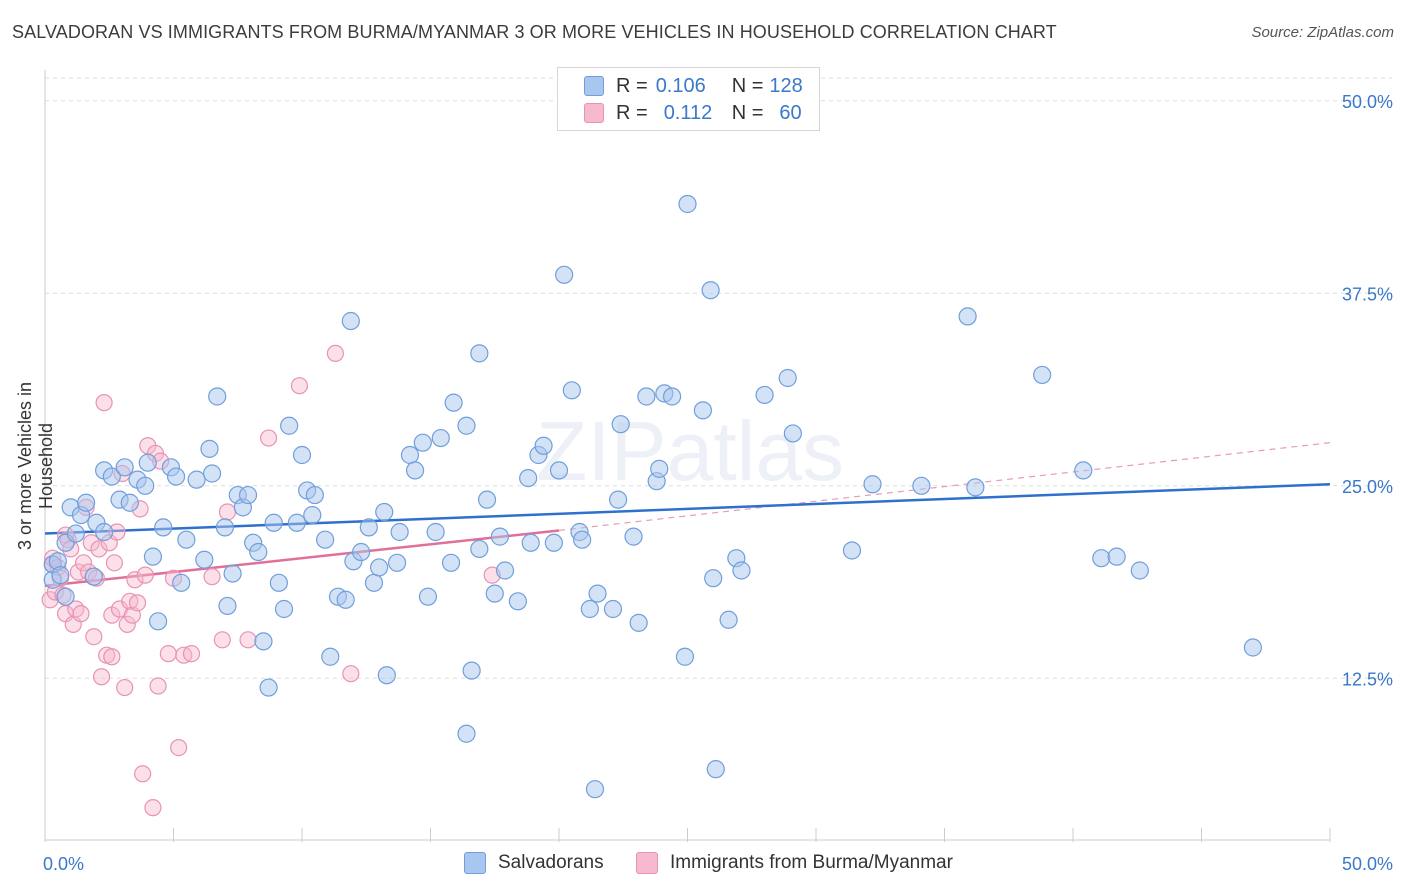 The image size is (1406, 892). I want to click on legend-label-salvadorans: Salvadorans, so click(551, 862).